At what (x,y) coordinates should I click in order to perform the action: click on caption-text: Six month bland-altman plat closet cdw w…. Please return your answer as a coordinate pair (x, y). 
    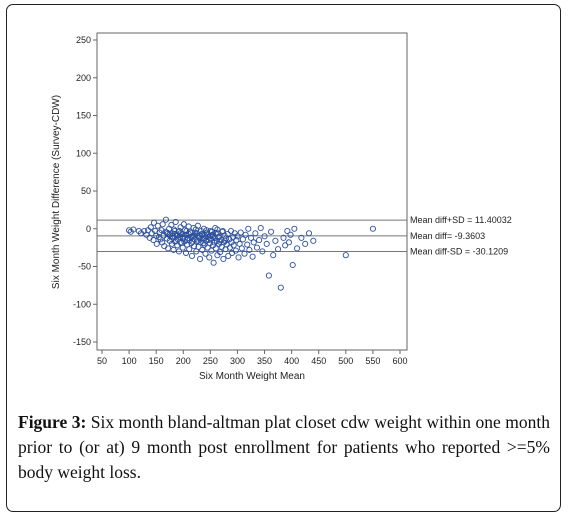
    Looking at the image, I should click on (284, 447).